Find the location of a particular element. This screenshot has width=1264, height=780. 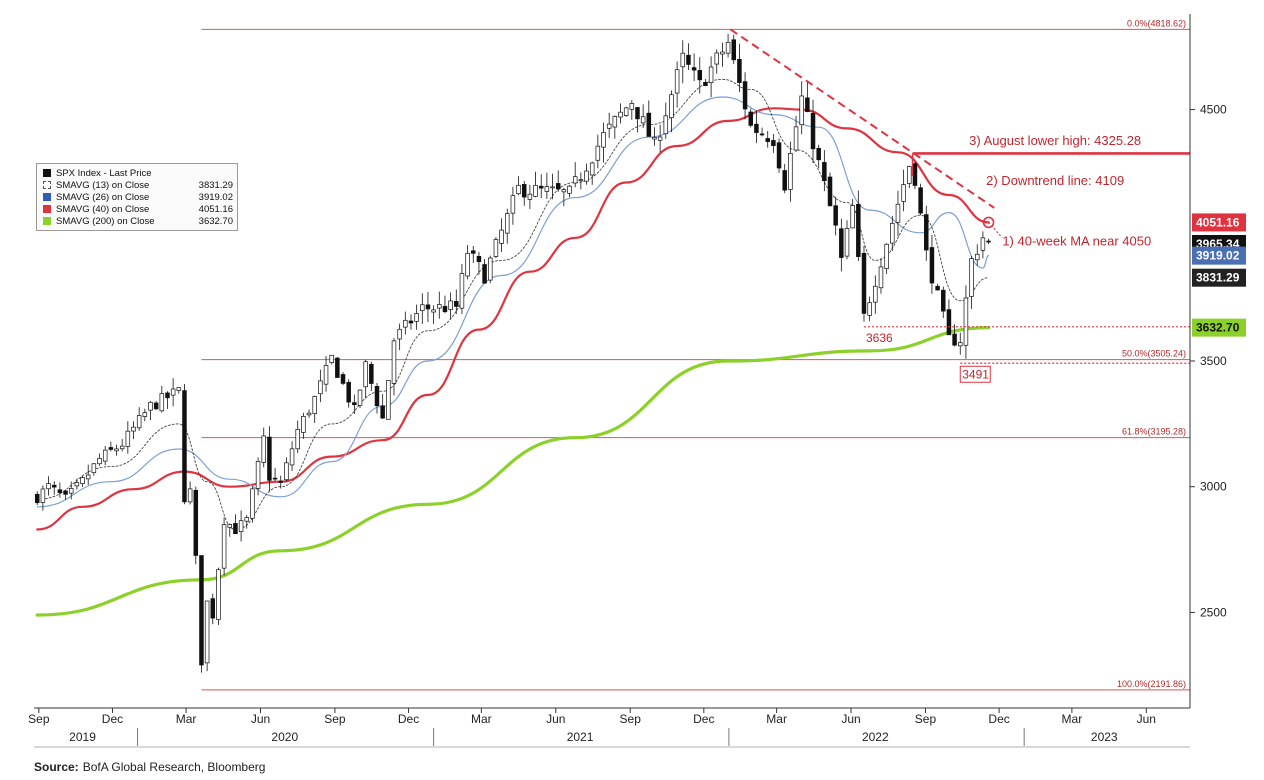

legend-value-sma13: 3831.29 is located at coordinates (215, 185).